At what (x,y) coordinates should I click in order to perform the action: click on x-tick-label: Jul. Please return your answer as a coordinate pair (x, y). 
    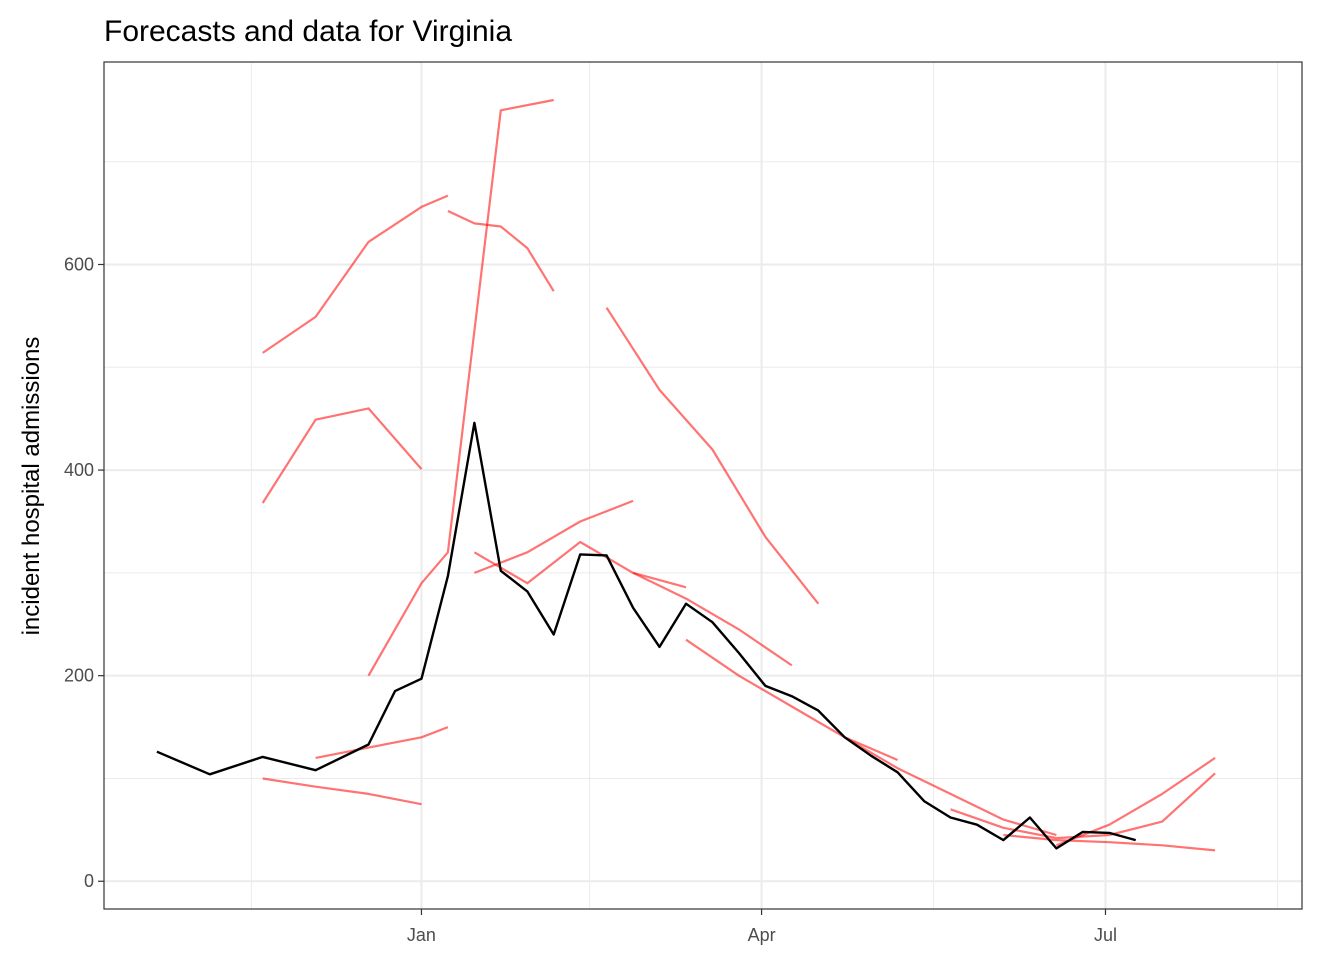
    Looking at the image, I should click on (1105, 935).